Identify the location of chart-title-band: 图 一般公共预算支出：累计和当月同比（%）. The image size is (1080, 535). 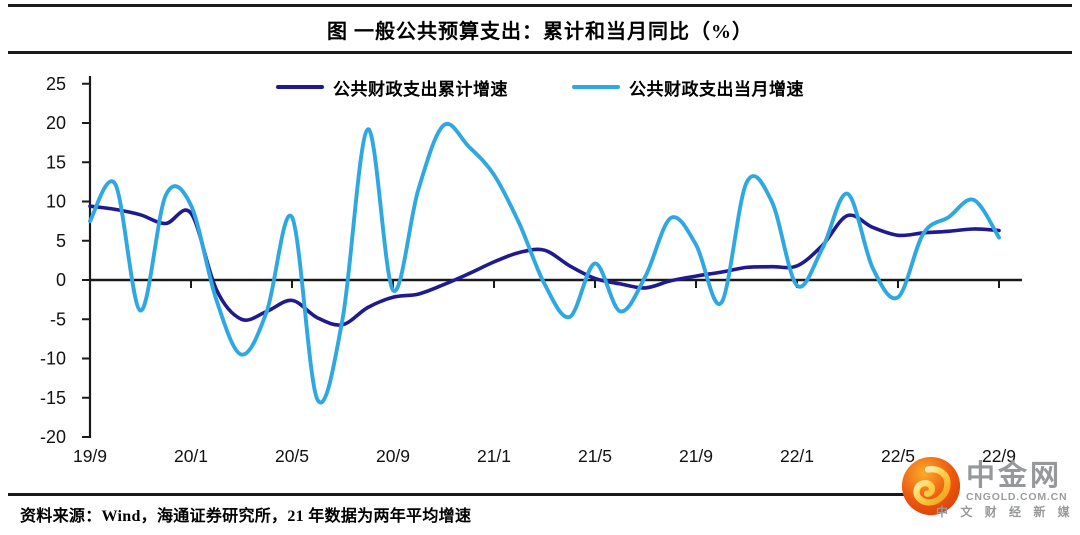
(540, 29).